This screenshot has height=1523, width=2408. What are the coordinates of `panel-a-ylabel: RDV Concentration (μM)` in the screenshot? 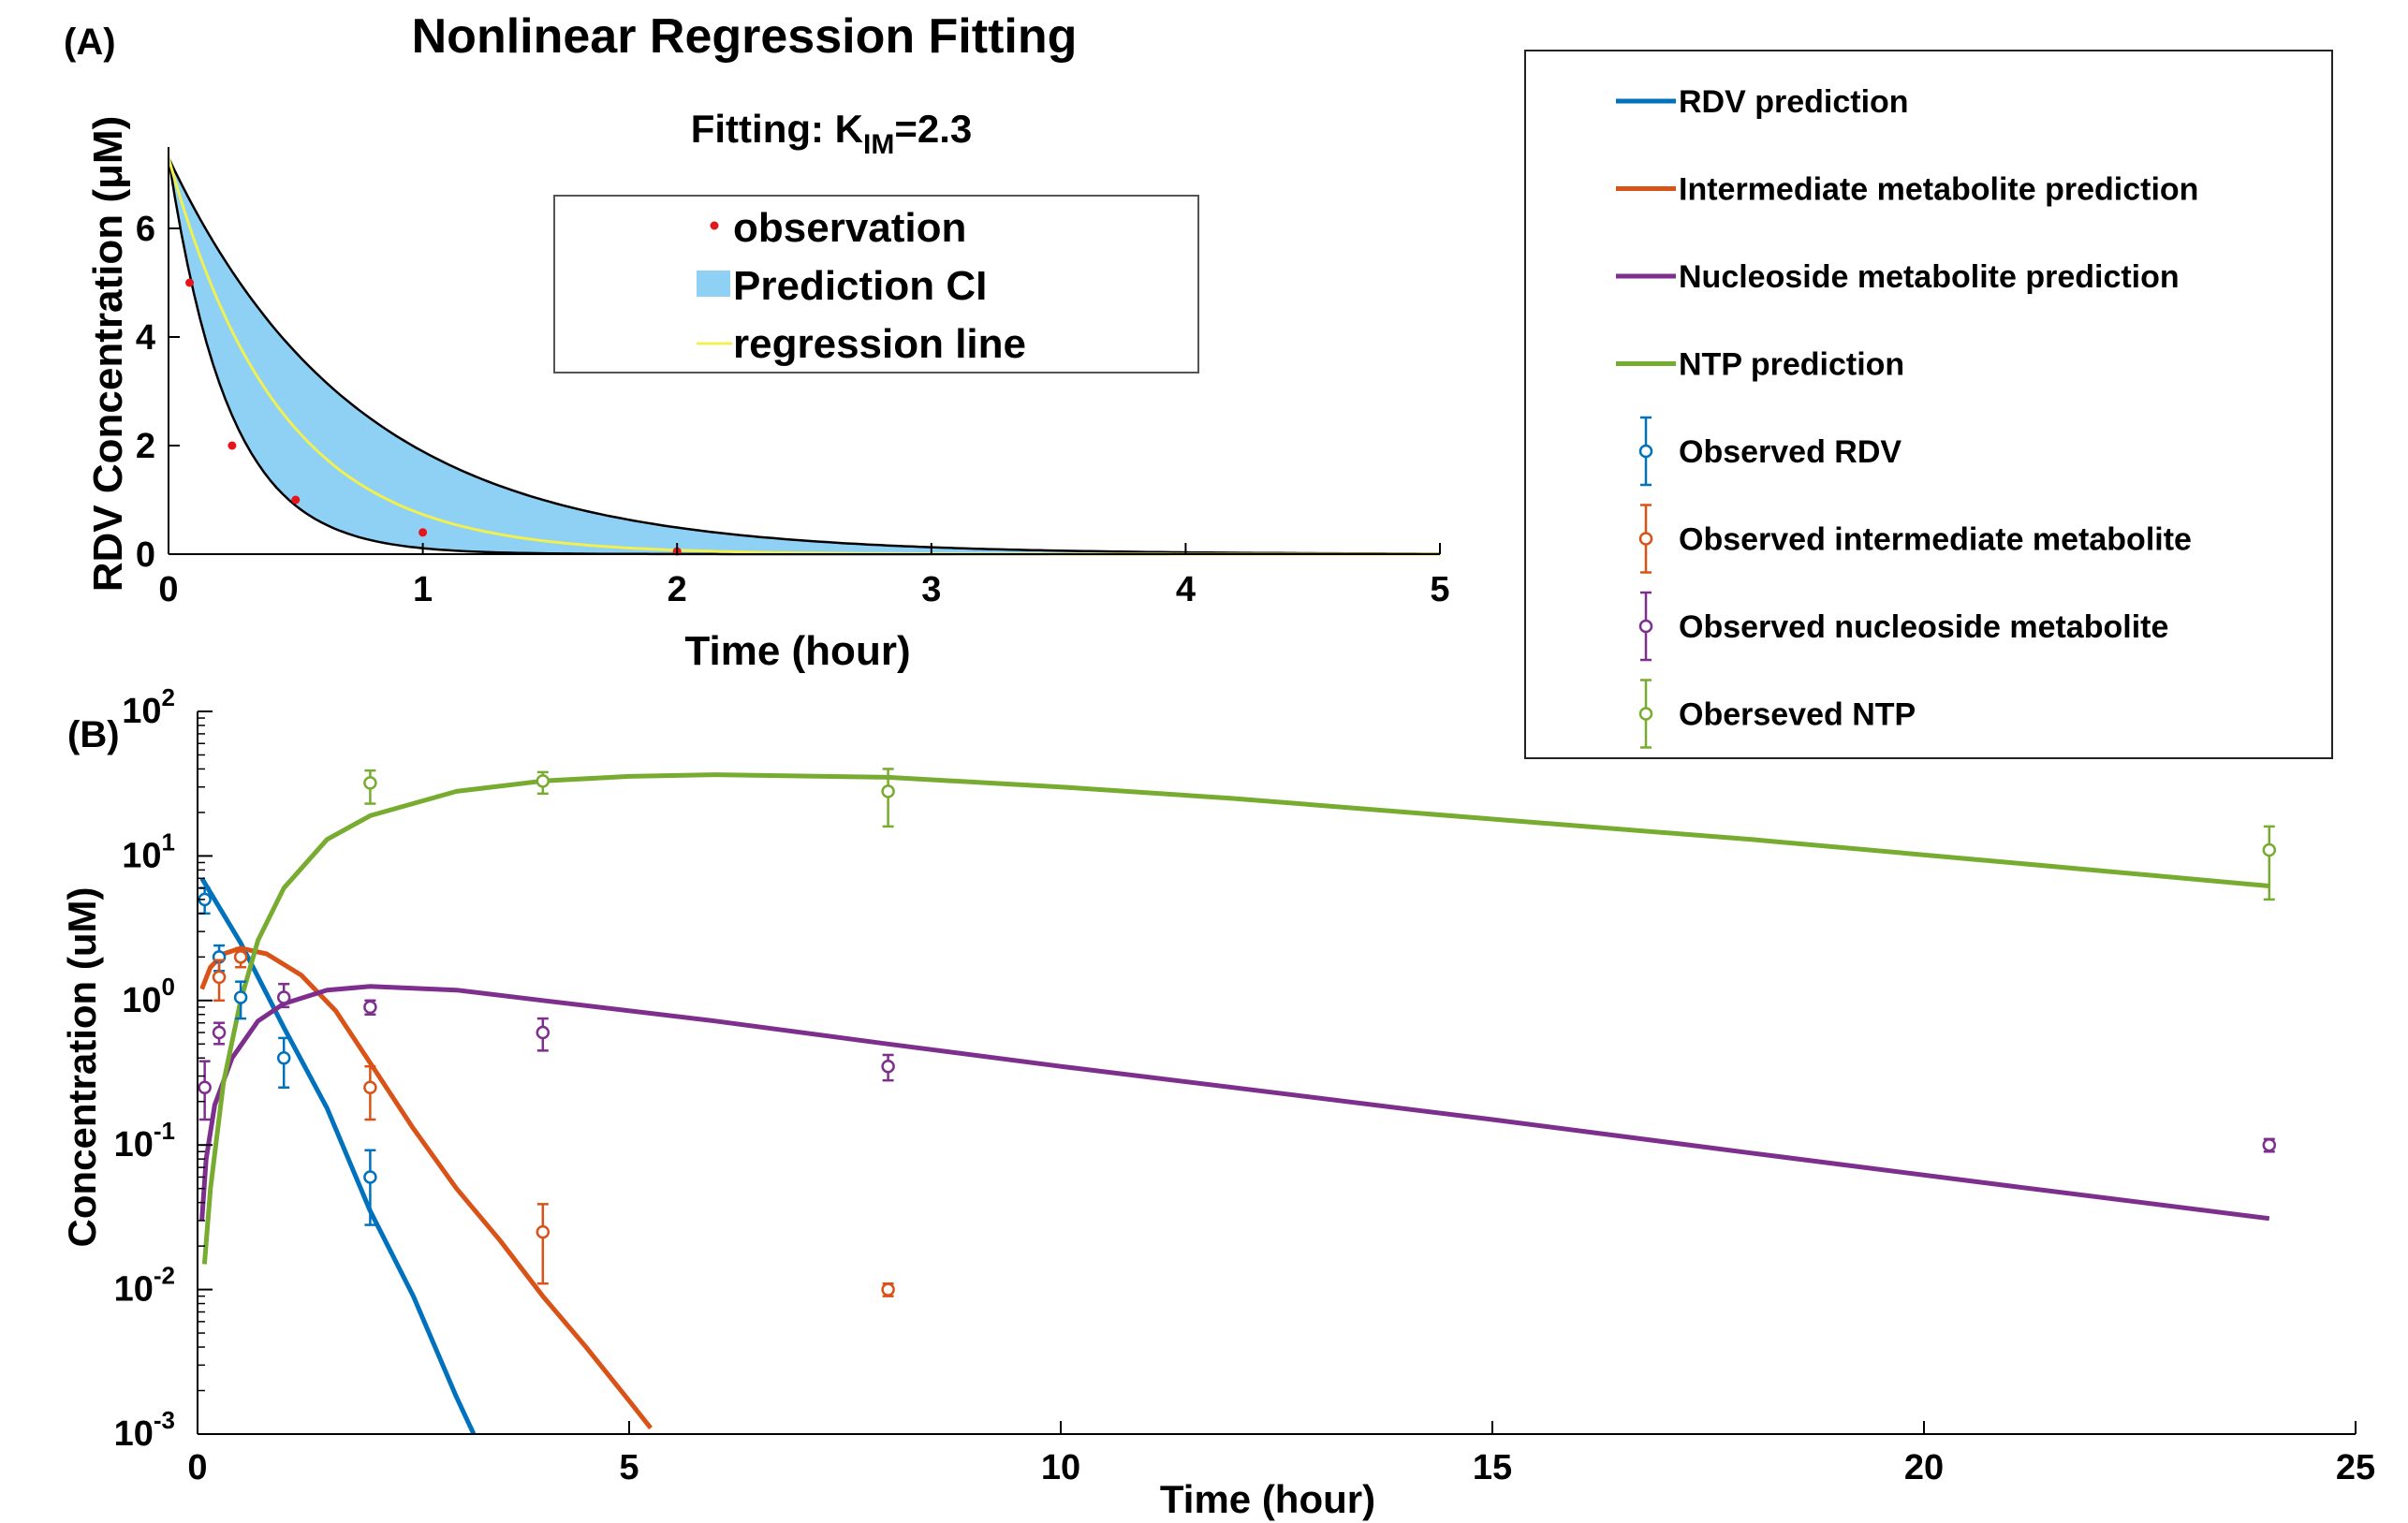 It's located at (108, 354).